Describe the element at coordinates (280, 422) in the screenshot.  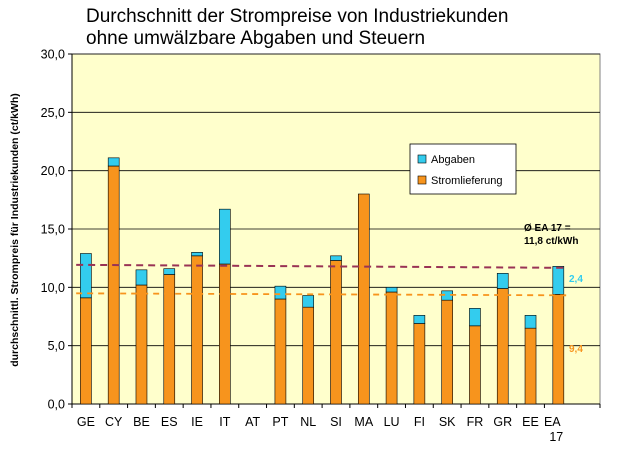
I see `x-tick-label: PT` at that location.